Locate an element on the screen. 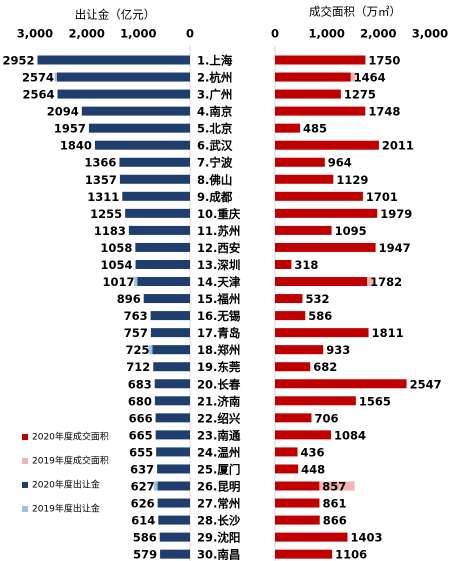  value-label: 1565 is located at coordinates (375, 401).